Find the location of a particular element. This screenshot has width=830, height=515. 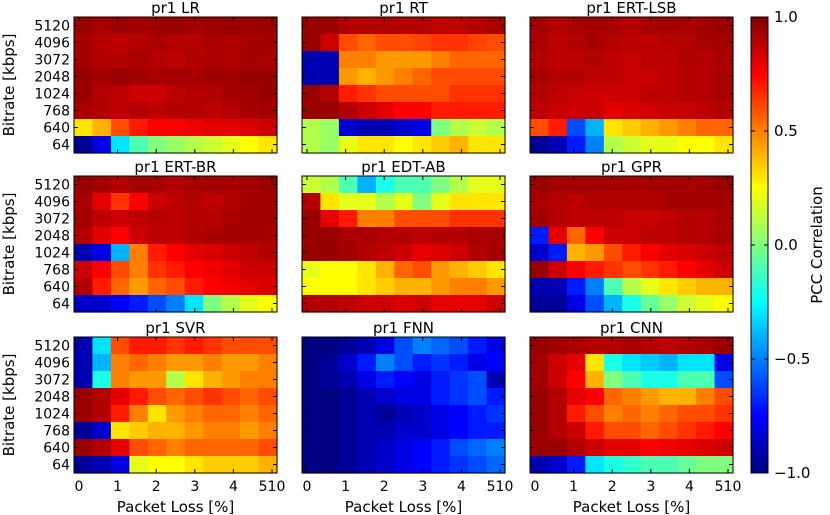

x-axis-label: Packet Loss [%] is located at coordinates (175, 506).